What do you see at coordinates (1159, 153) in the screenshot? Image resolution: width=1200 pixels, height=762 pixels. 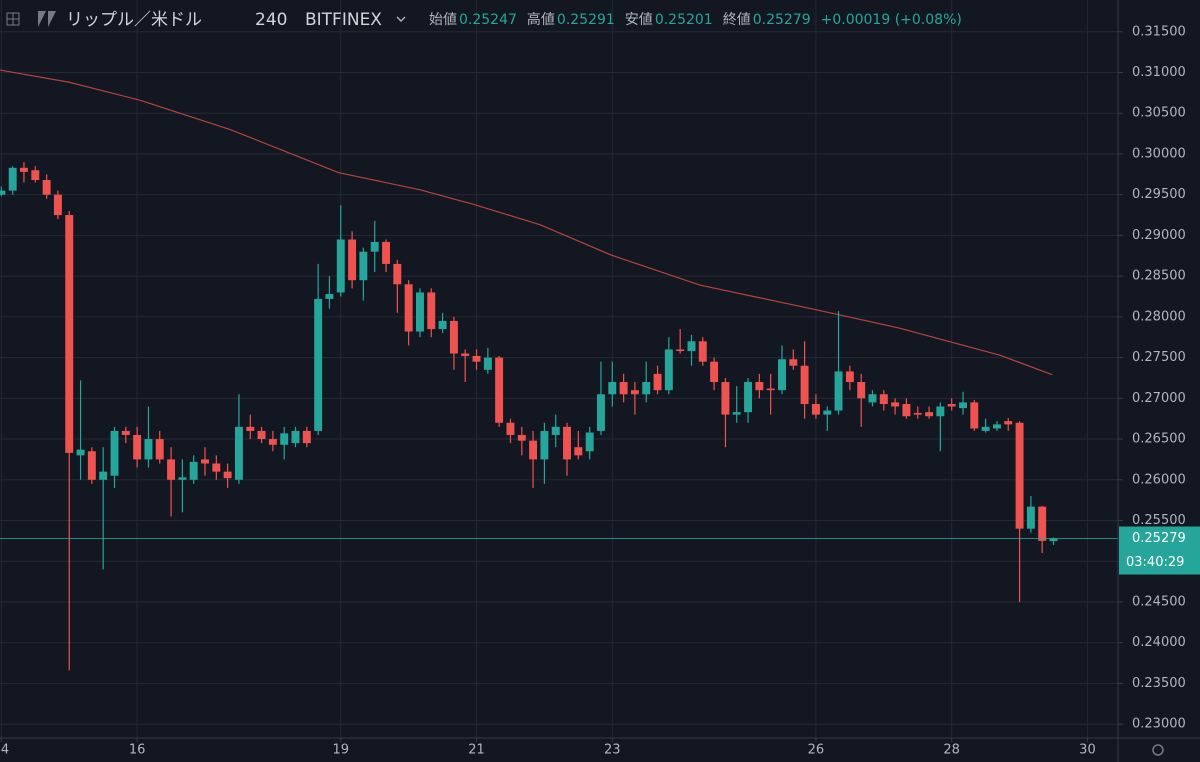 I see `y-tick-label: 0.30000` at bounding box center [1159, 153].